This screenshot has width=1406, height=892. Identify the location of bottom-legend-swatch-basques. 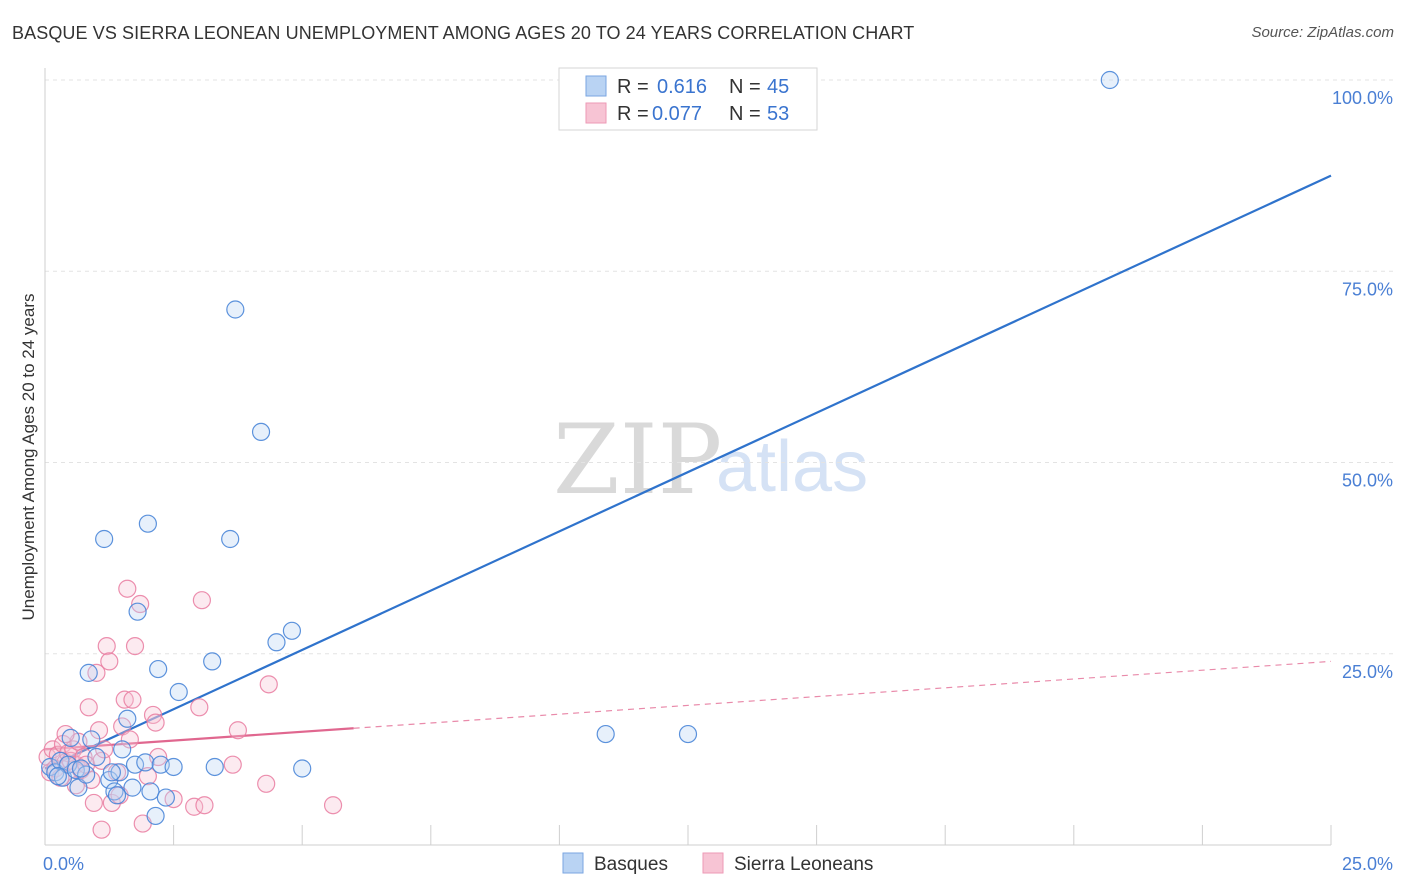
(573, 863).